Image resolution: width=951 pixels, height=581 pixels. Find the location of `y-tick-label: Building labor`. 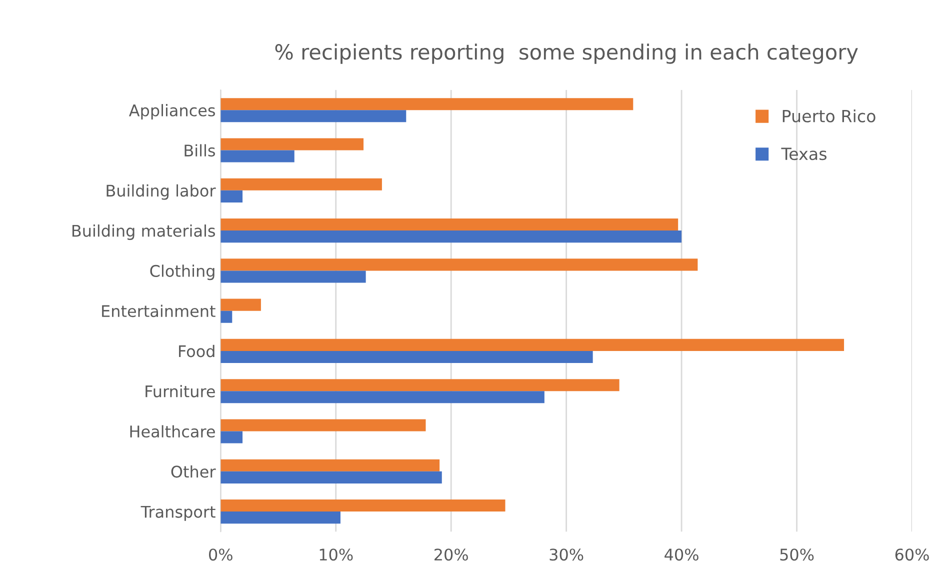

y-tick-label: Building labor is located at coordinates (161, 192).